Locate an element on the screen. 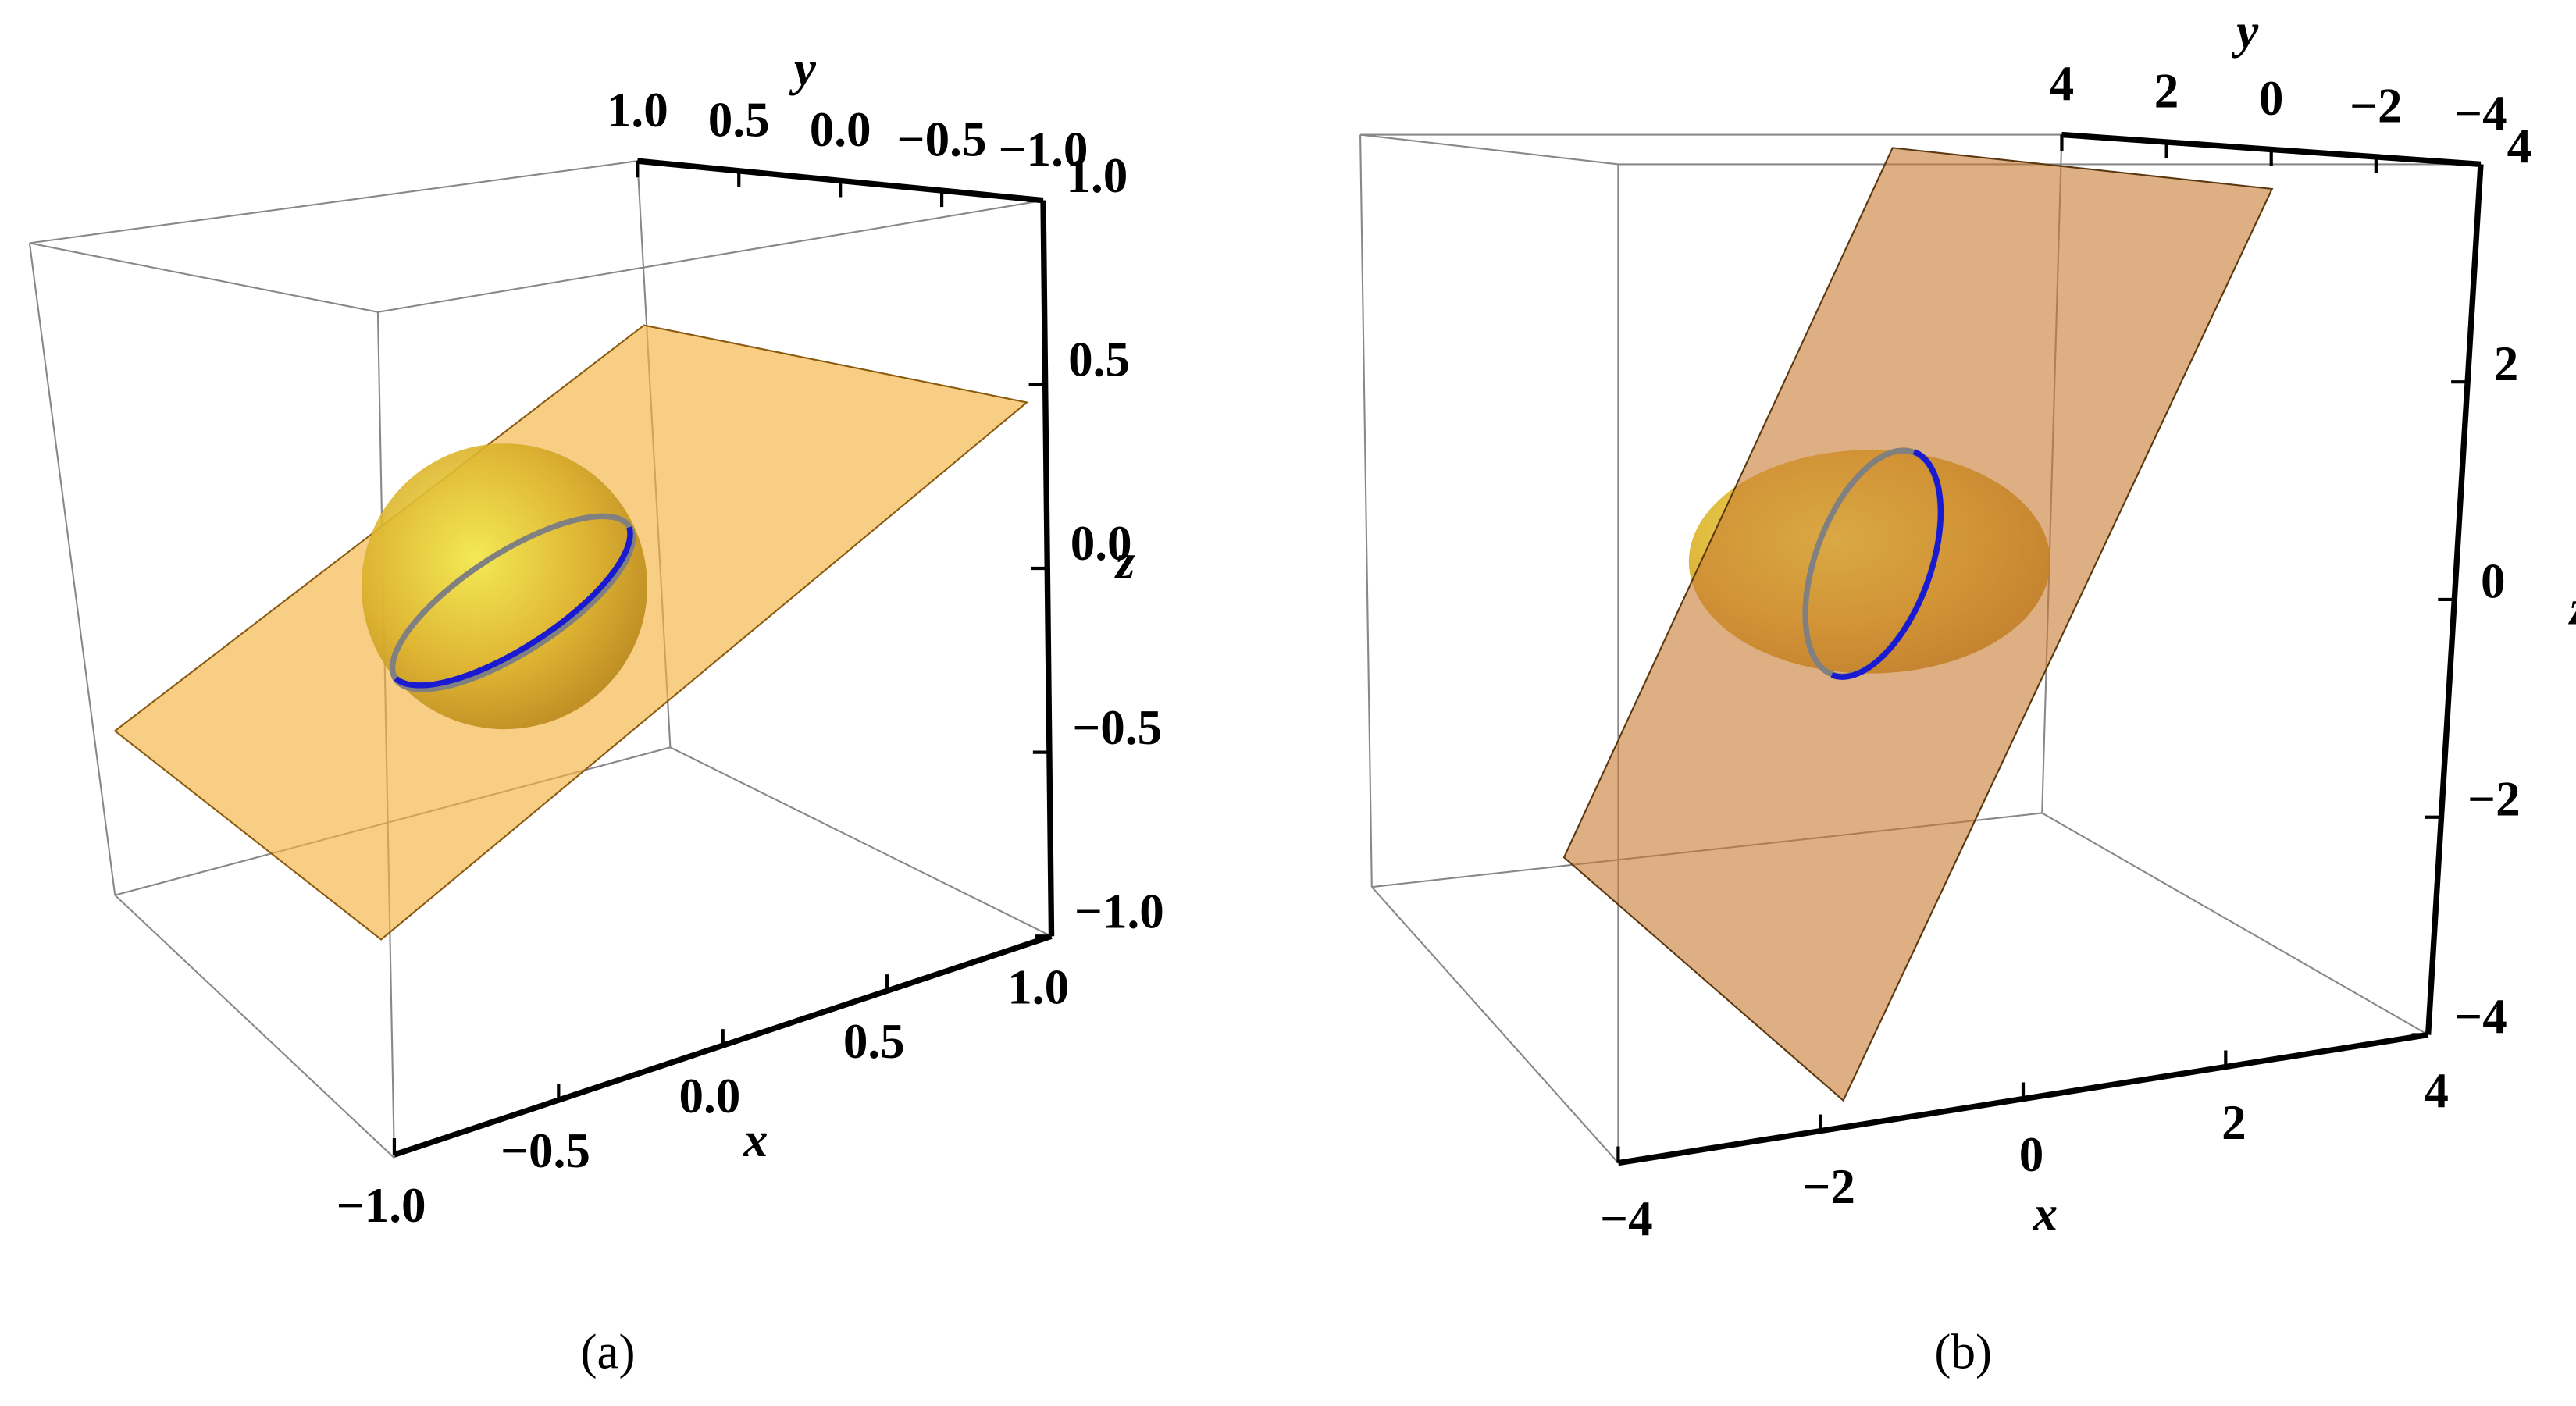 The width and height of the screenshot is (2576, 1406). y-tick-label: 0.0 is located at coordinates (841, 129).